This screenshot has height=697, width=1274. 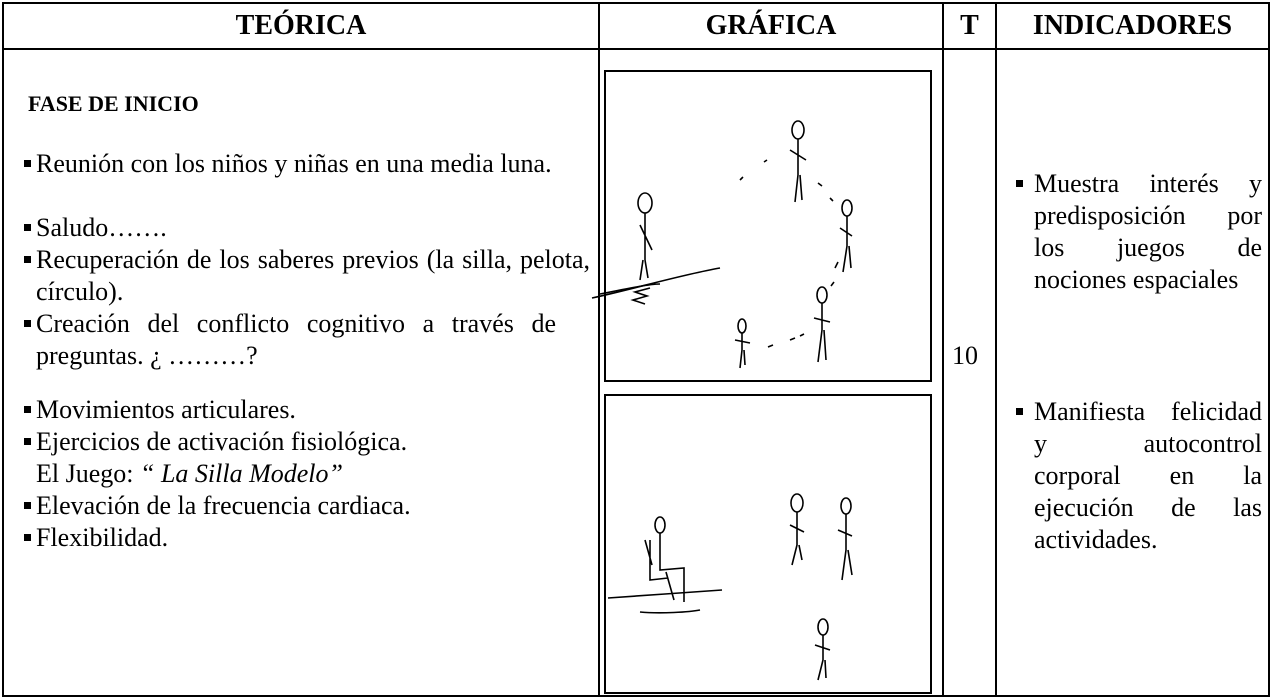 I want to click on list-item: Saludo……., so click(x=307, y=228).